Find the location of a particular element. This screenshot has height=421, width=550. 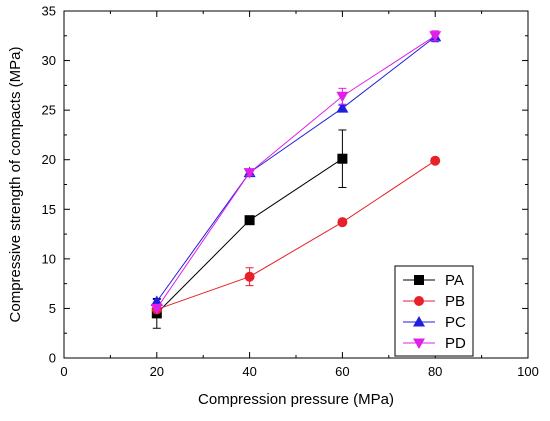

y-tick-label: 0 is located at coordinates (52, 358).